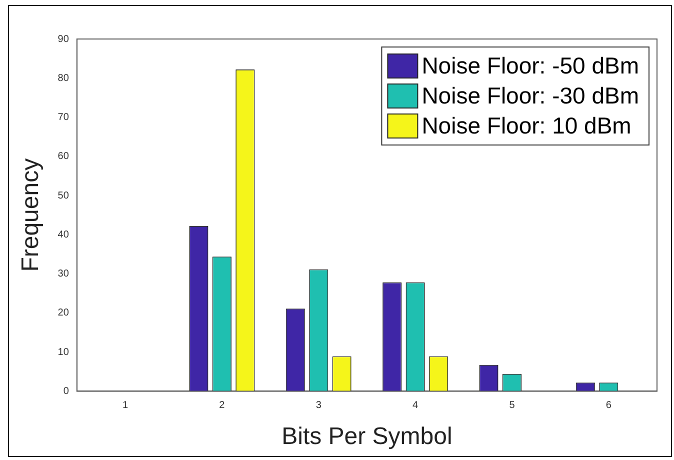 The width and height of the screenshot is (674, 460). Describe the element at coordinates (64, 234) in the screenshot. I see `y-tick-label: 40` at that location.